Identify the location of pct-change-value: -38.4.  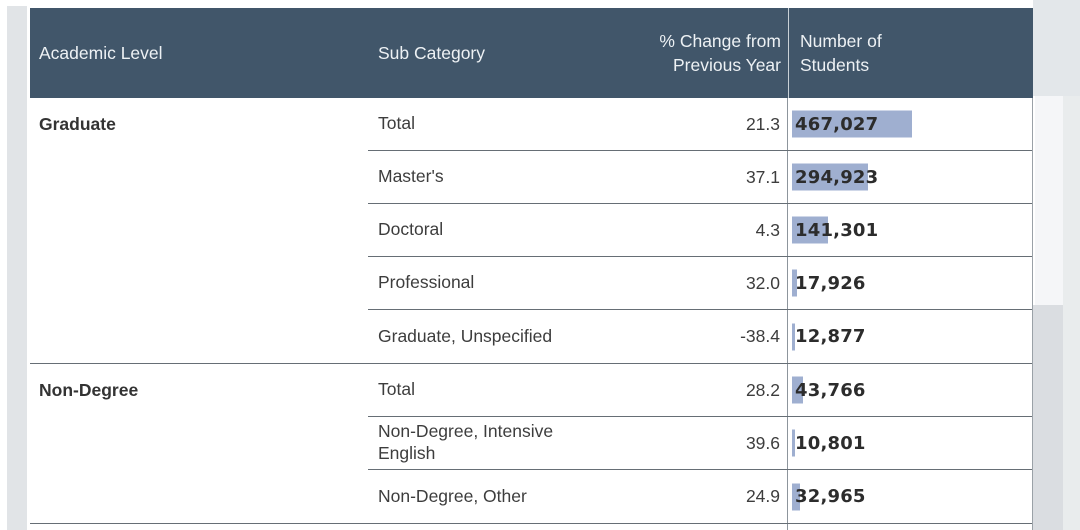
(760, 336).